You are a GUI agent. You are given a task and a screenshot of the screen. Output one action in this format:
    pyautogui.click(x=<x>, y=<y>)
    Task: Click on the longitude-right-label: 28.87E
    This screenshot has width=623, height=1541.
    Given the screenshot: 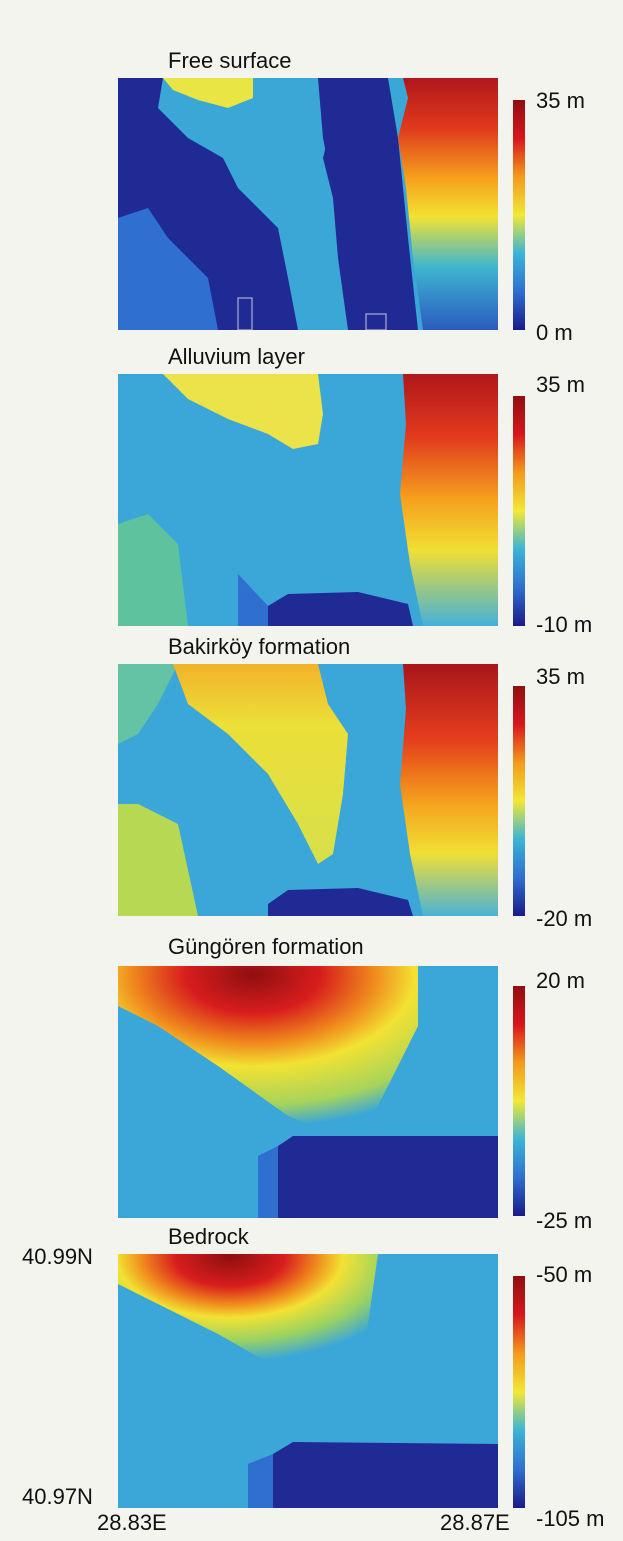 What is the action you would take?
    pyautogui.click(x=475, y=1522)
    